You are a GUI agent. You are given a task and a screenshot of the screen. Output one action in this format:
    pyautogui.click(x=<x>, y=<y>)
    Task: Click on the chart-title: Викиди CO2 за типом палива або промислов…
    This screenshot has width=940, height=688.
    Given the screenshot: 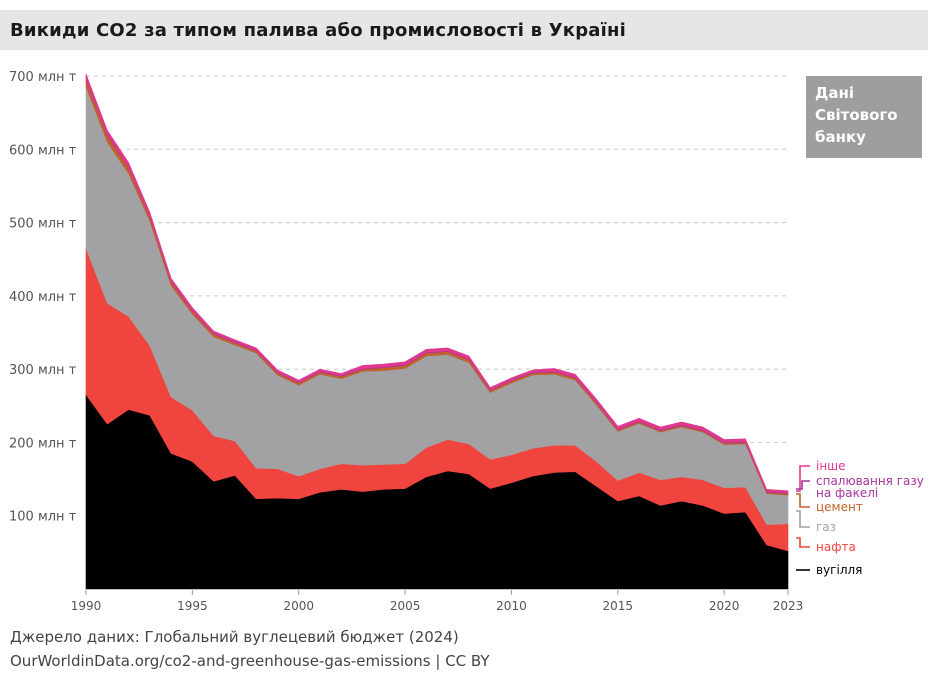 What is the action you would take?
    pyautogui.click(x=318, y=30)
    